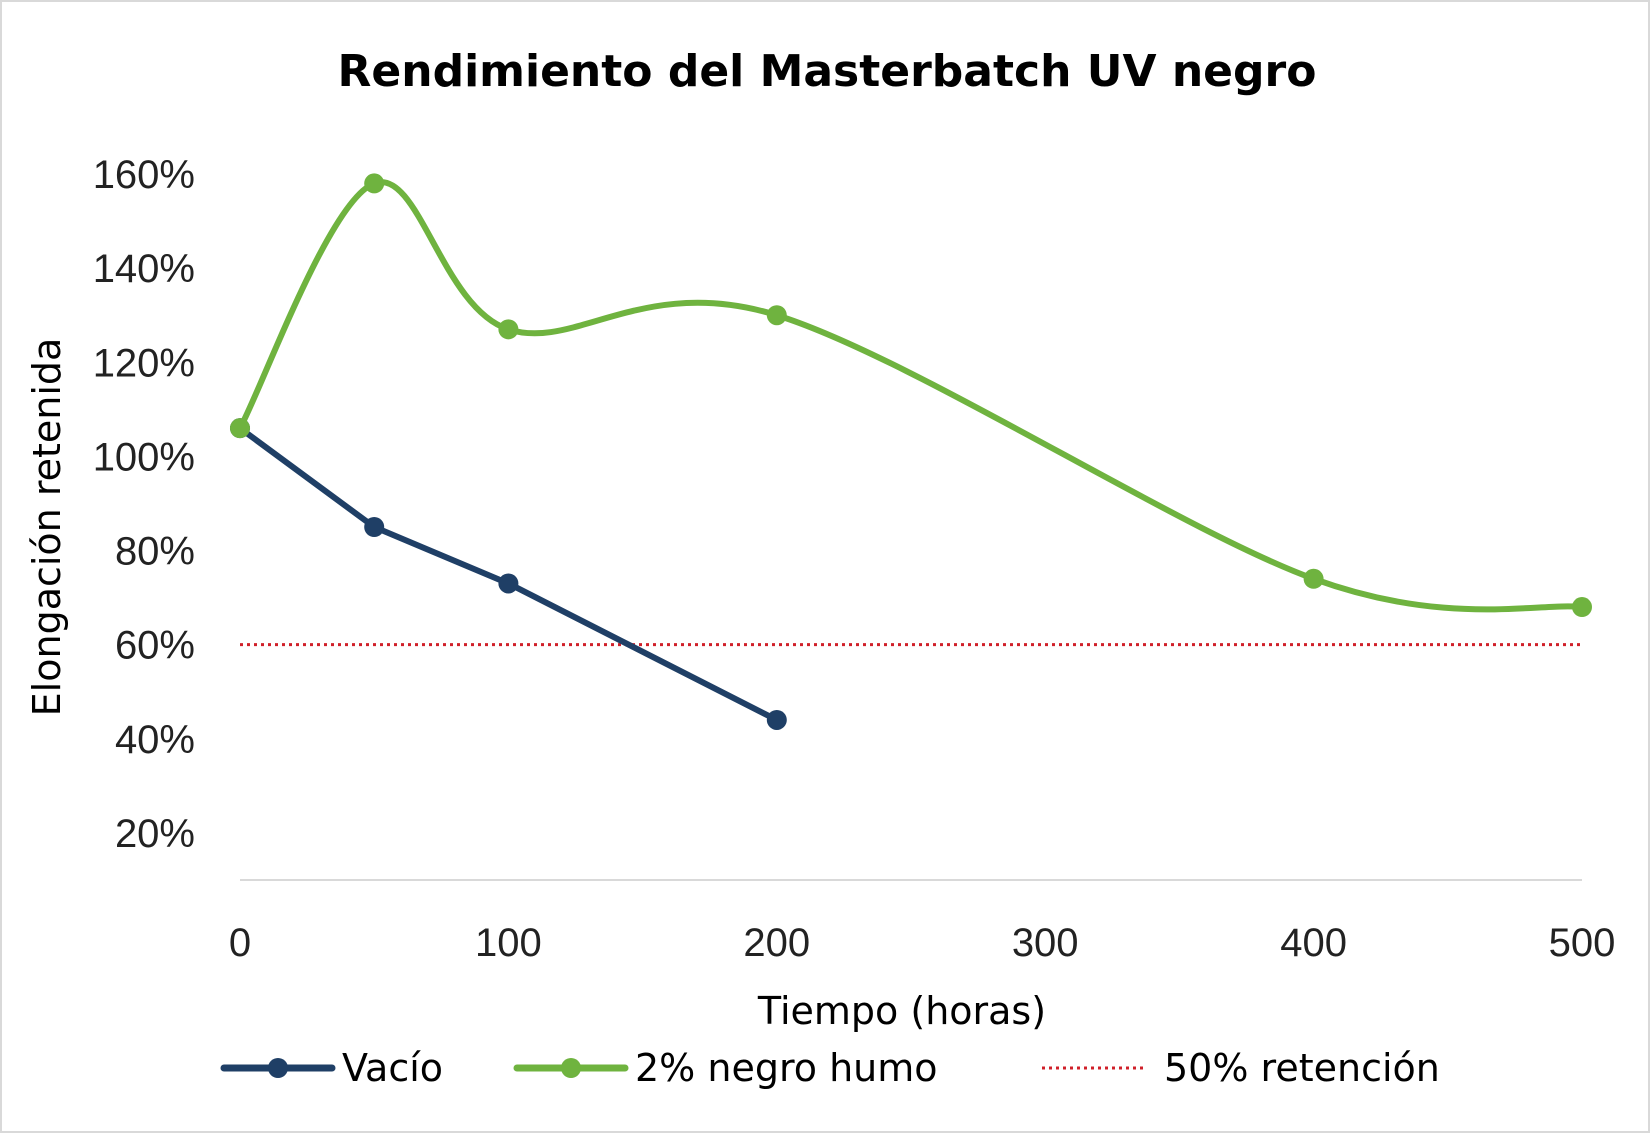 This screenshot has width=1650, height=1135. What do you see at coordinates (786, 1068) in the screenshot?
I see `legend-label: 2% negro humo` at bounding box center [786, 1068].